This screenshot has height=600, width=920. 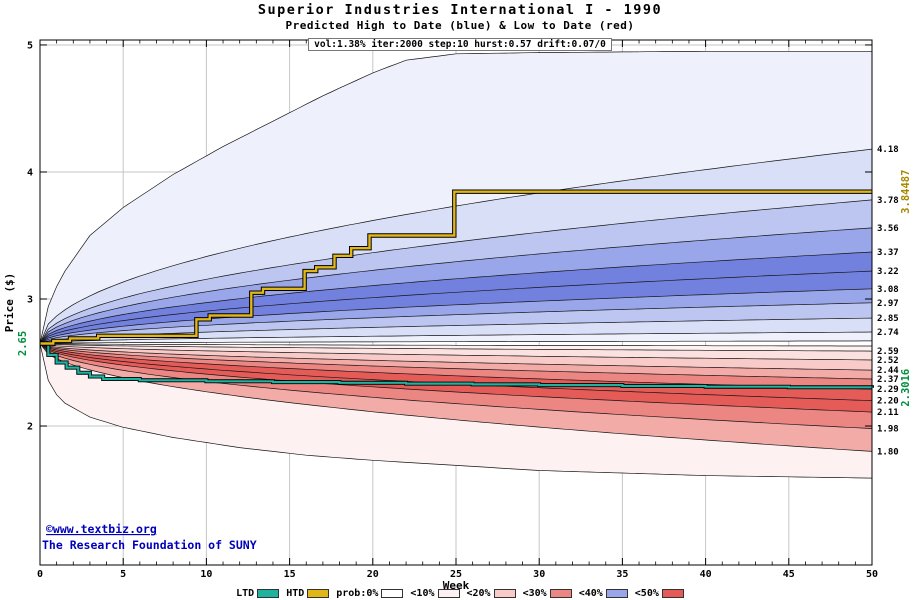 I want to click on band-end-label: 2.74, so click(x=888, y=333).